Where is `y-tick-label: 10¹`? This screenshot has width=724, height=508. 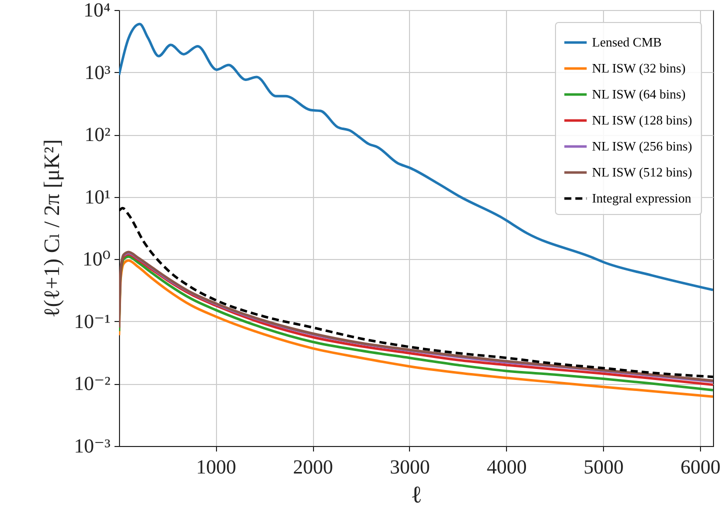
y-tick-label: 10¹ is located at coordinates (97, 197).